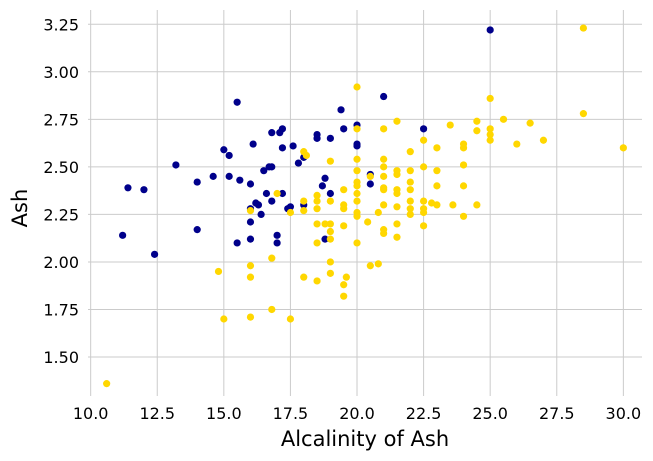 The image size is (653, 461). Describe the element at coordinates (61, 119) in the screenshot. I see `y-tick-label: 2.75` at that location.